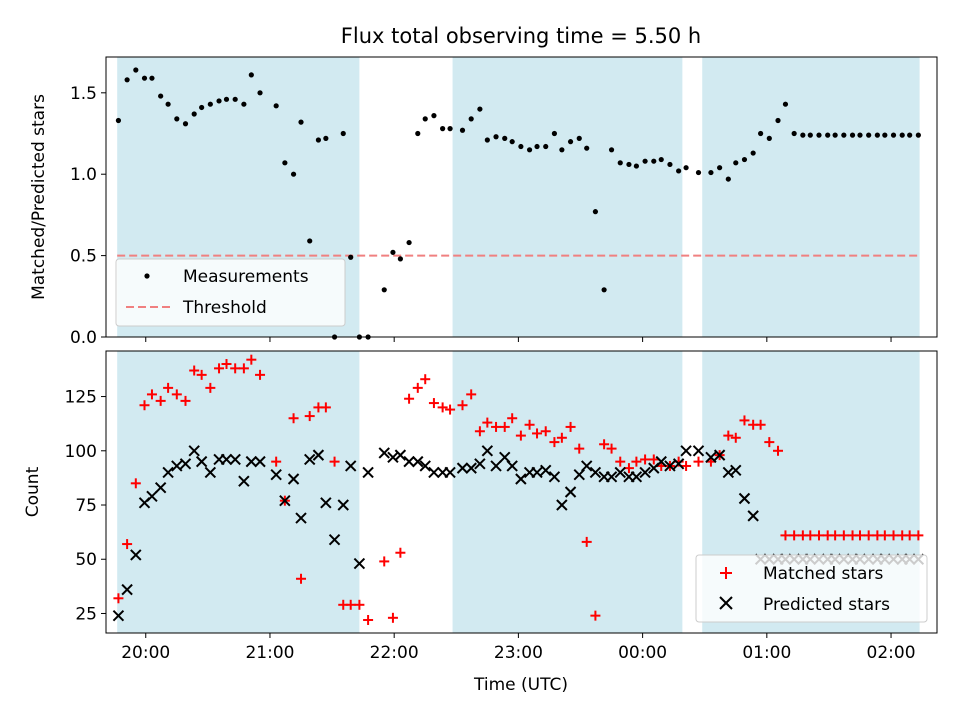 The height and width of the screenshot is (720, 960). I want to click on y-tick-label: 50, so click(86, 560).